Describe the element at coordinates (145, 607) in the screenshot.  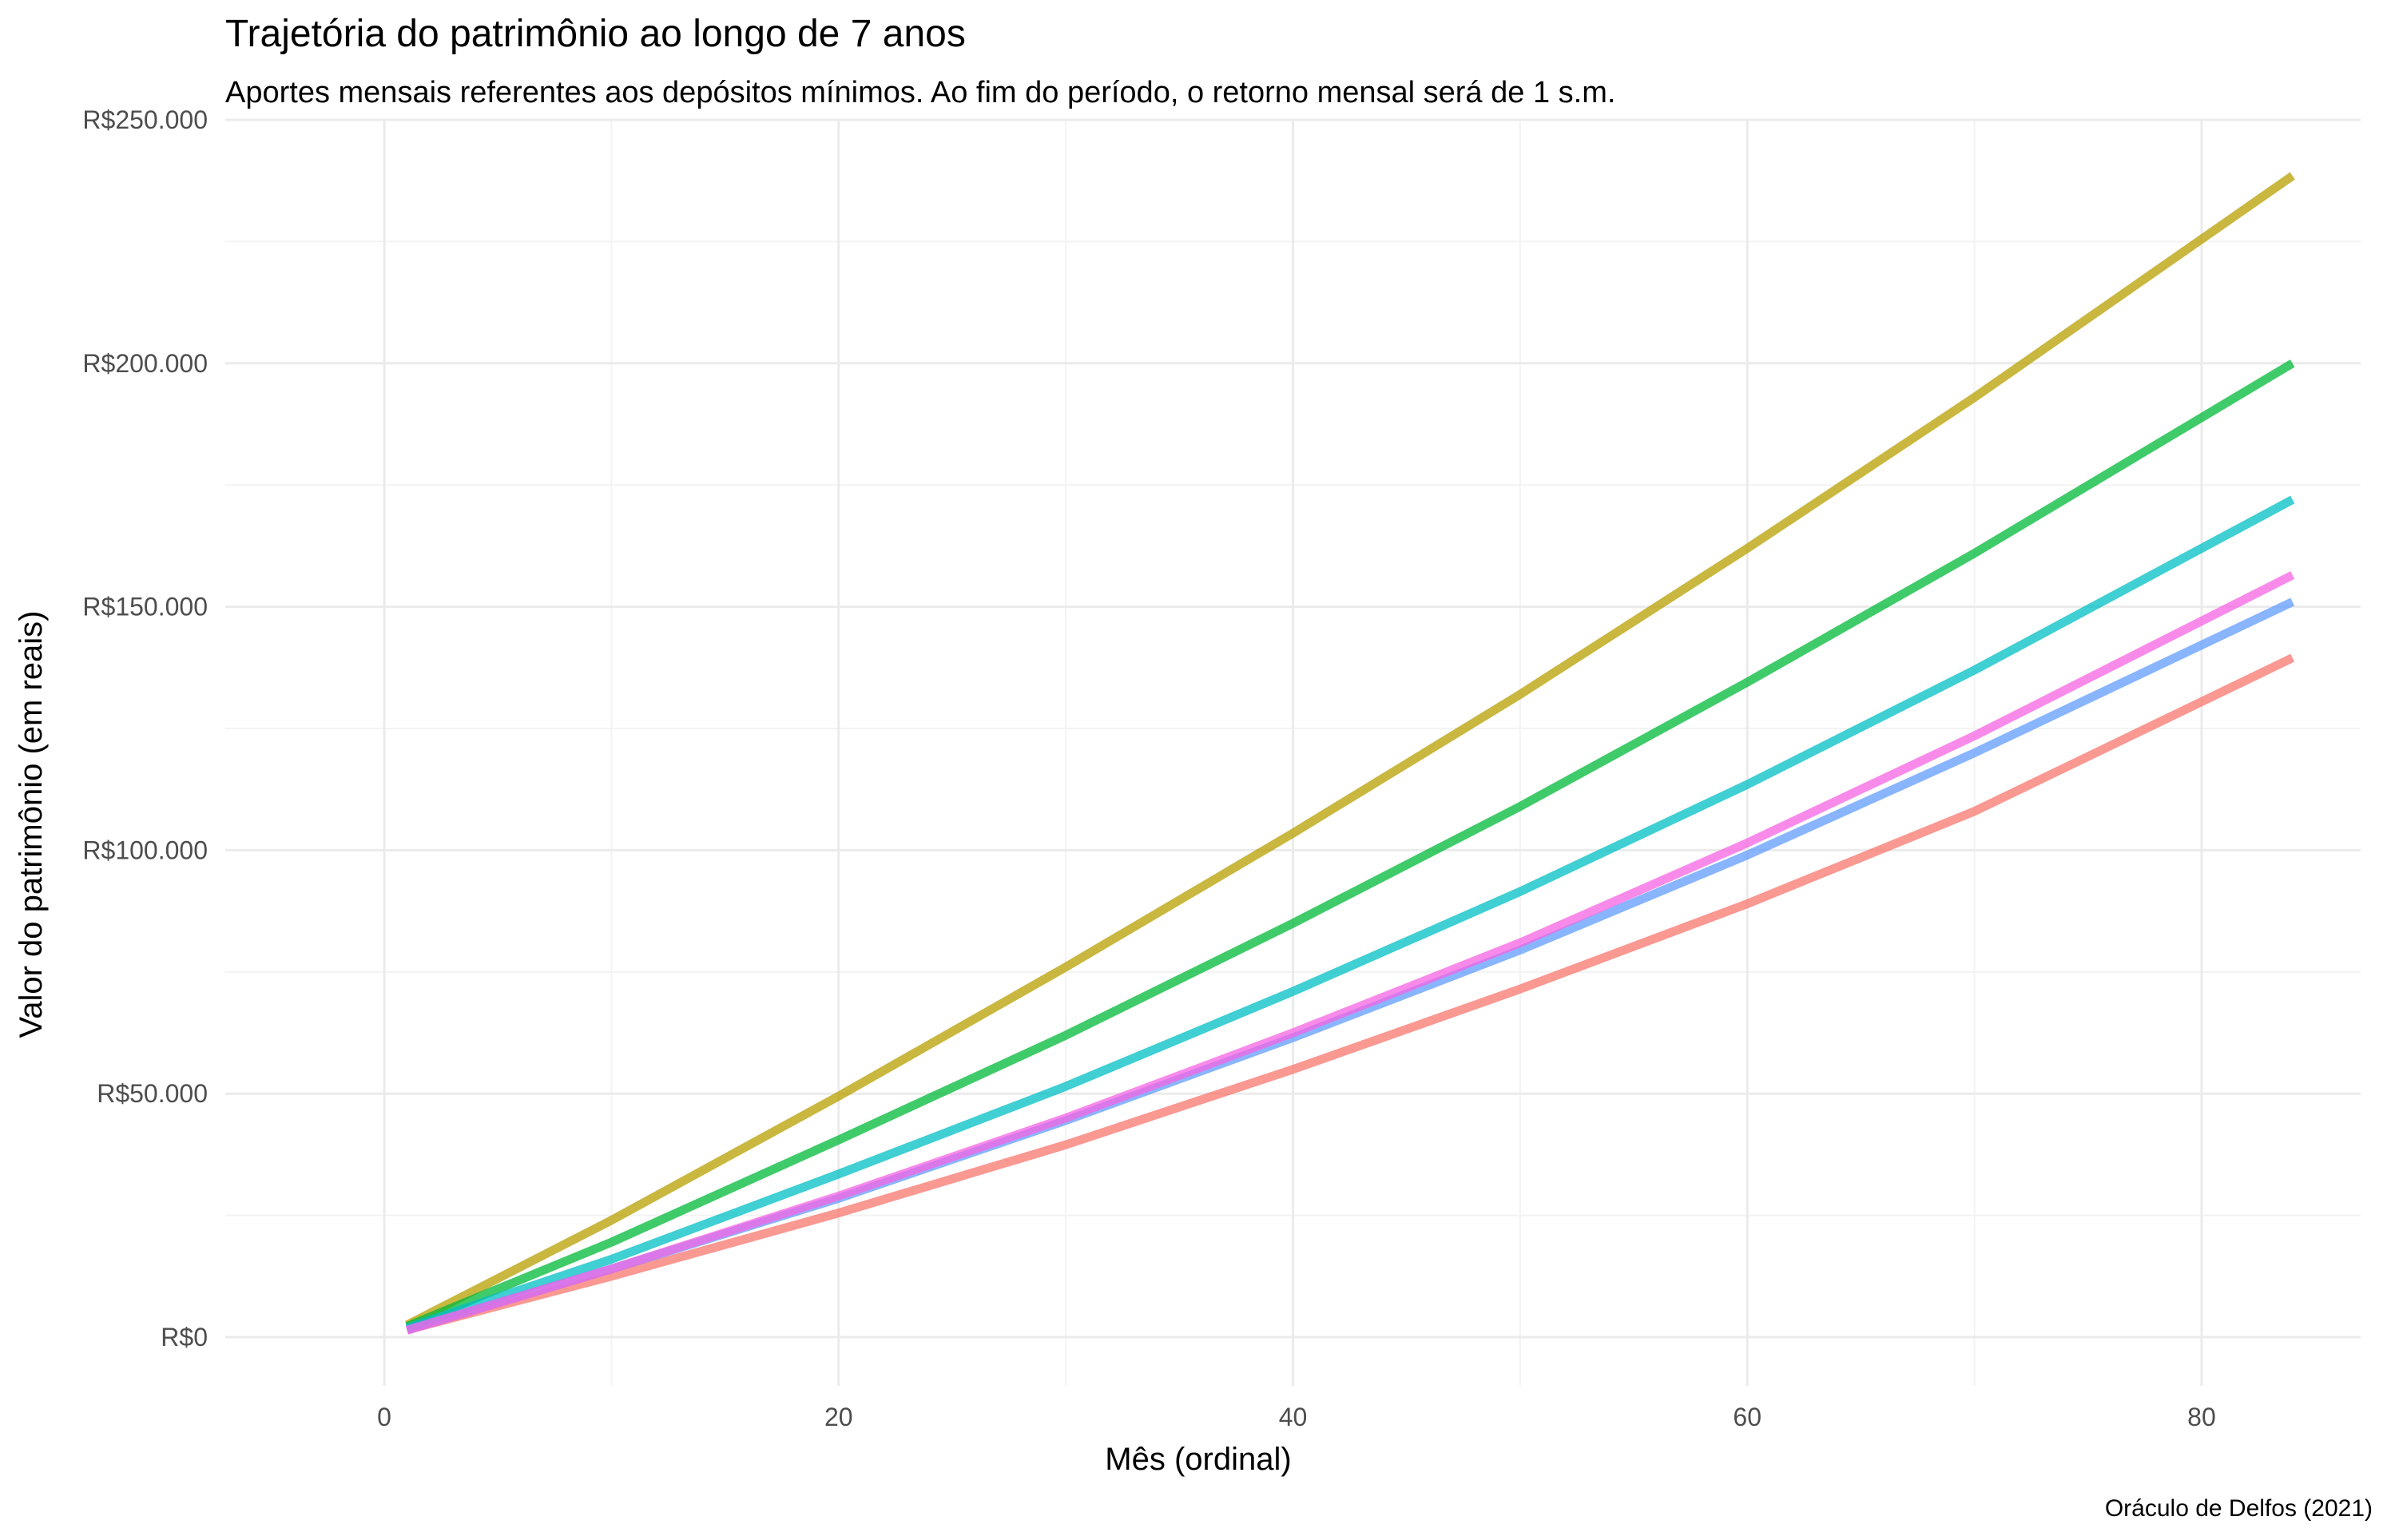
I see `y-tick-label: R$150.000` at that location.